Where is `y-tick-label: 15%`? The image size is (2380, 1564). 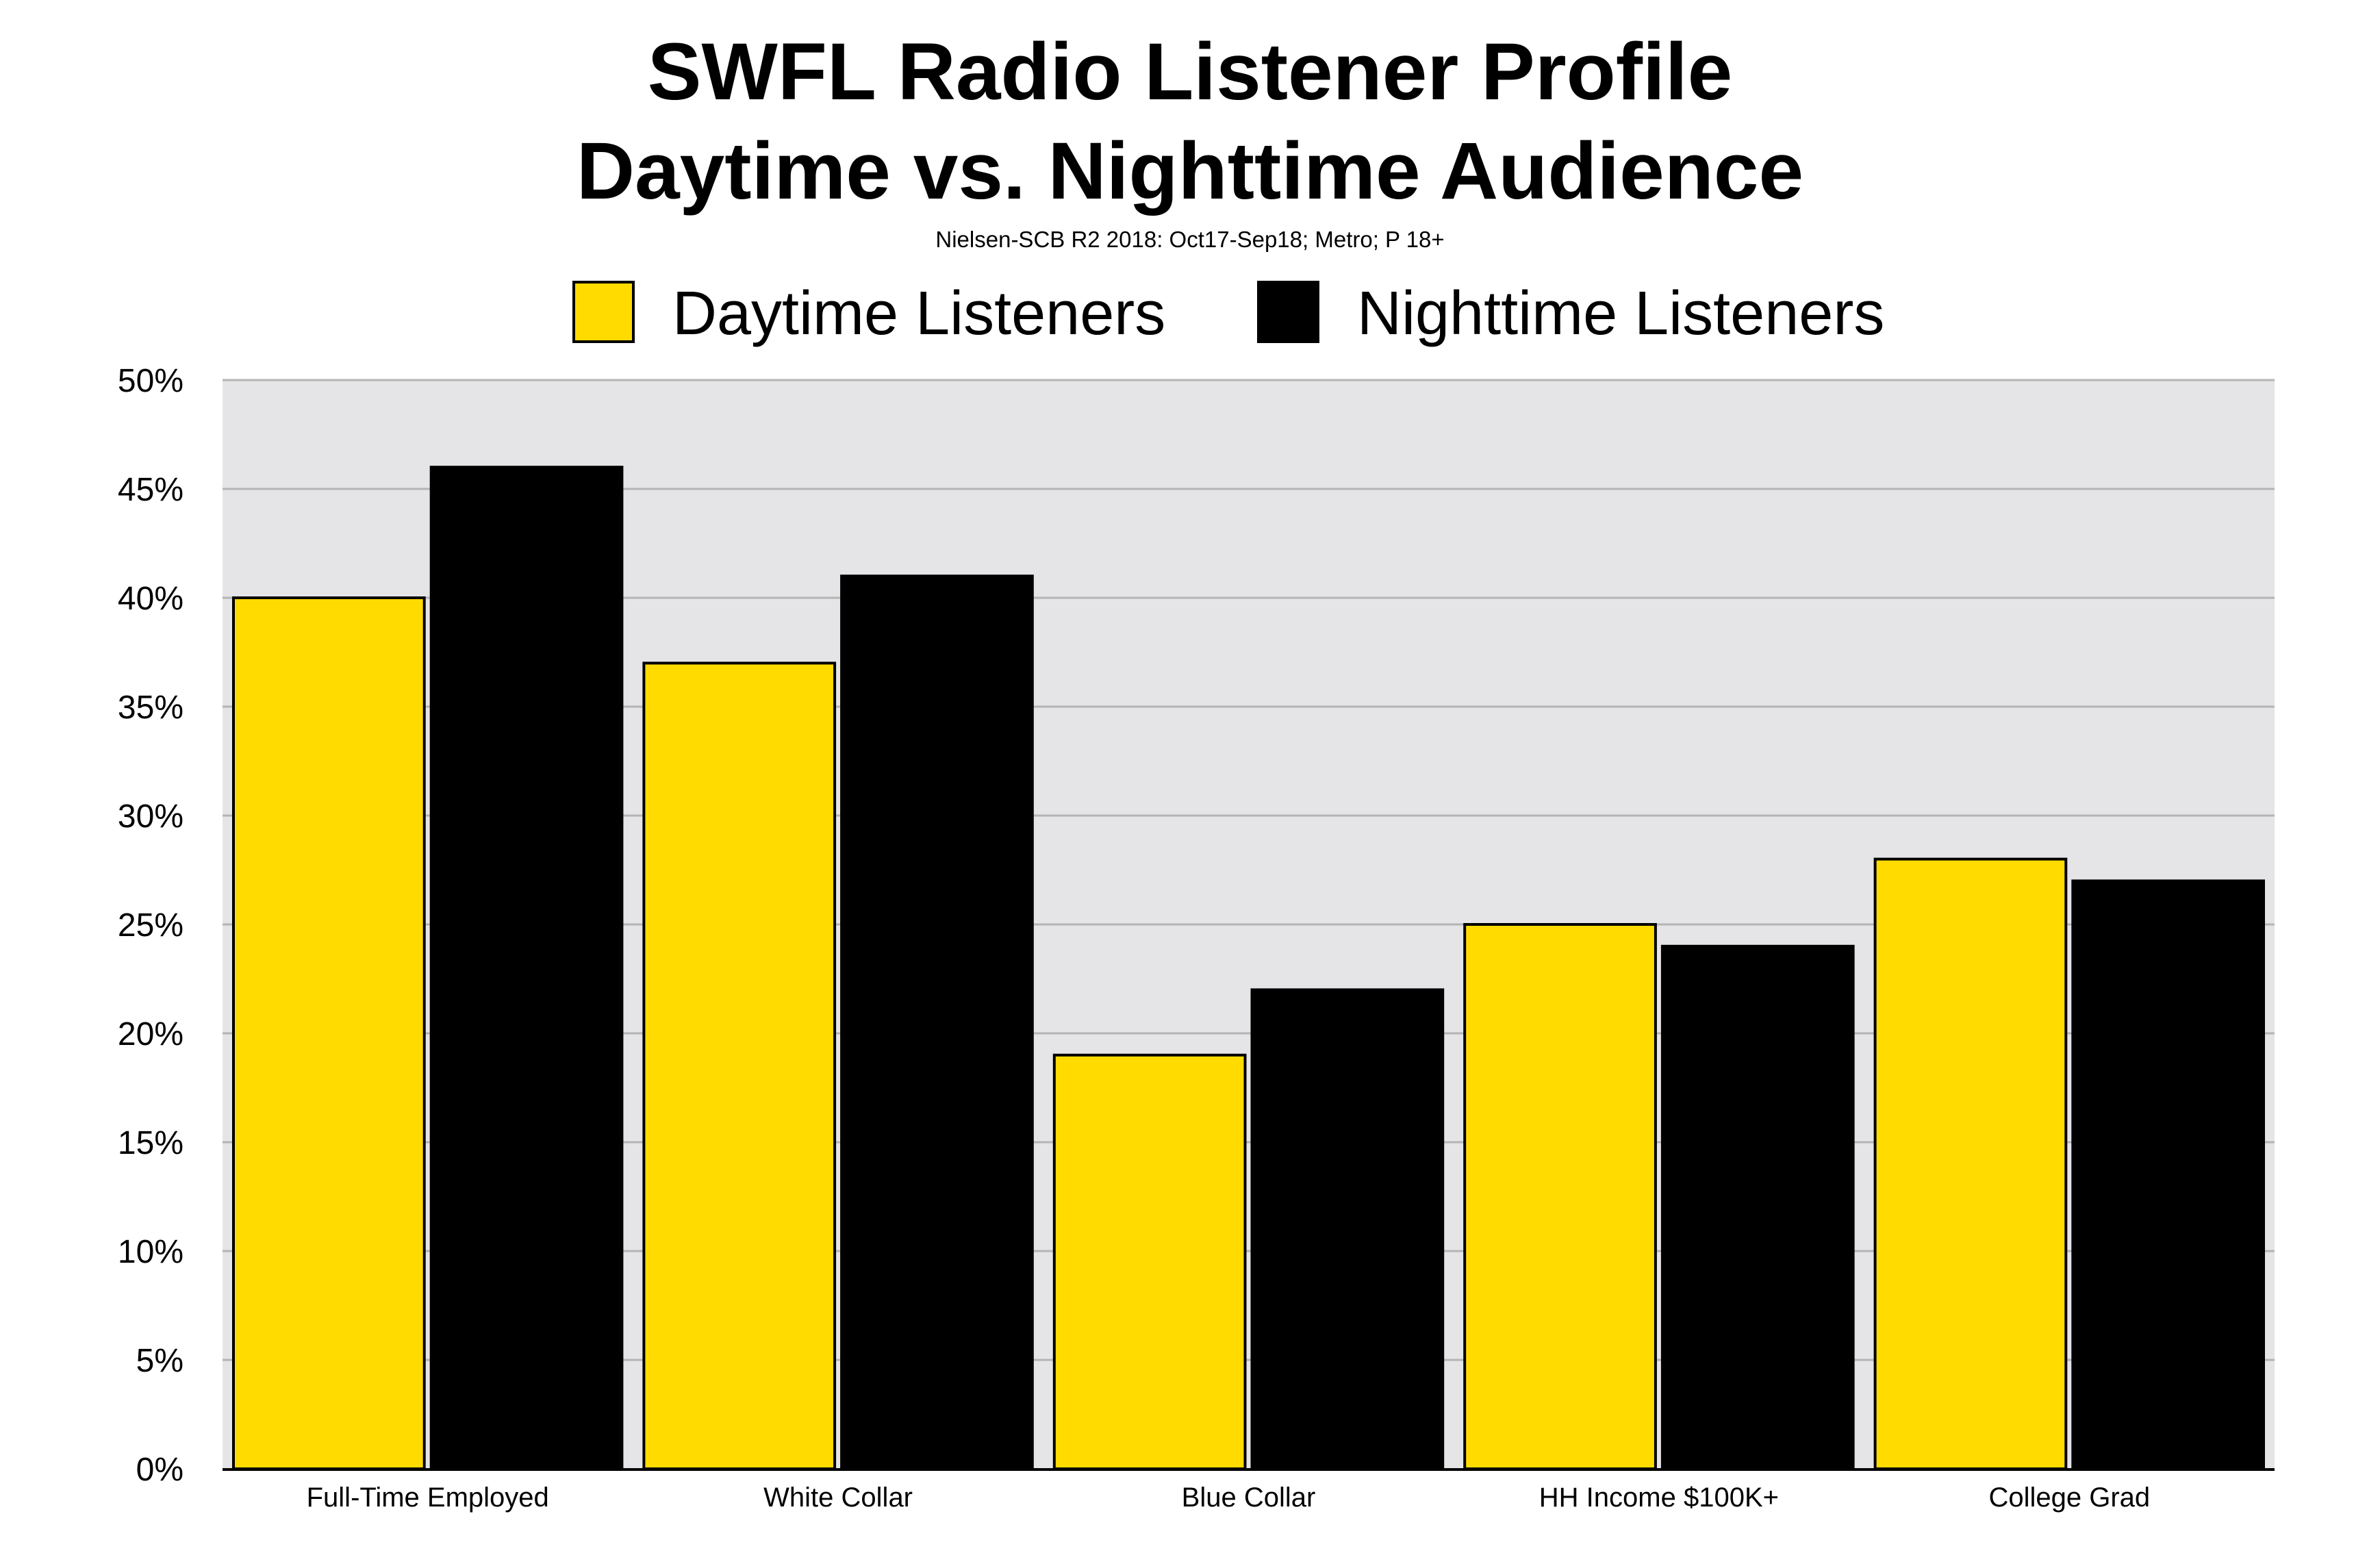
y-tick-label: 15% is located at coordinates (150, 1143).